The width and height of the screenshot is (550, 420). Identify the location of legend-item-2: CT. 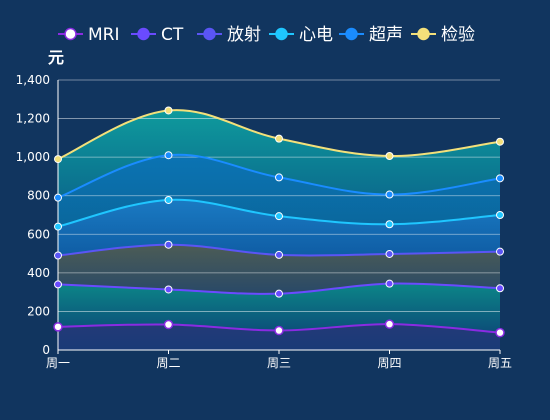
(157, 35).